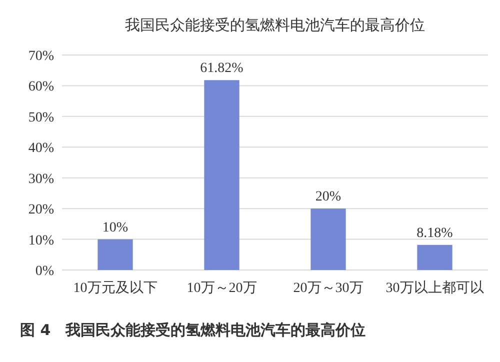  I want to click on y-tick-label: 70%, so click(41, 56).